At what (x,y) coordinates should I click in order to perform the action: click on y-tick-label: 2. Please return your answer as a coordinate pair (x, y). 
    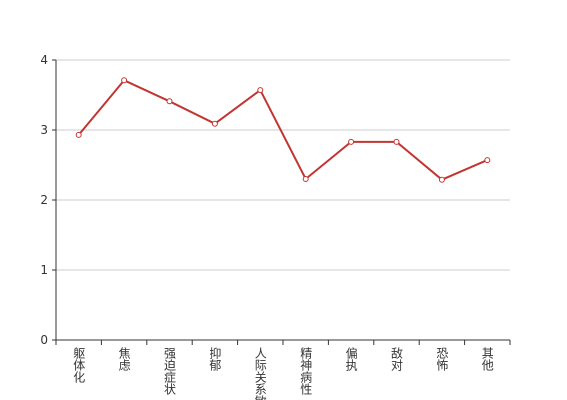
    Looking at the image, I should click on (44, 200).